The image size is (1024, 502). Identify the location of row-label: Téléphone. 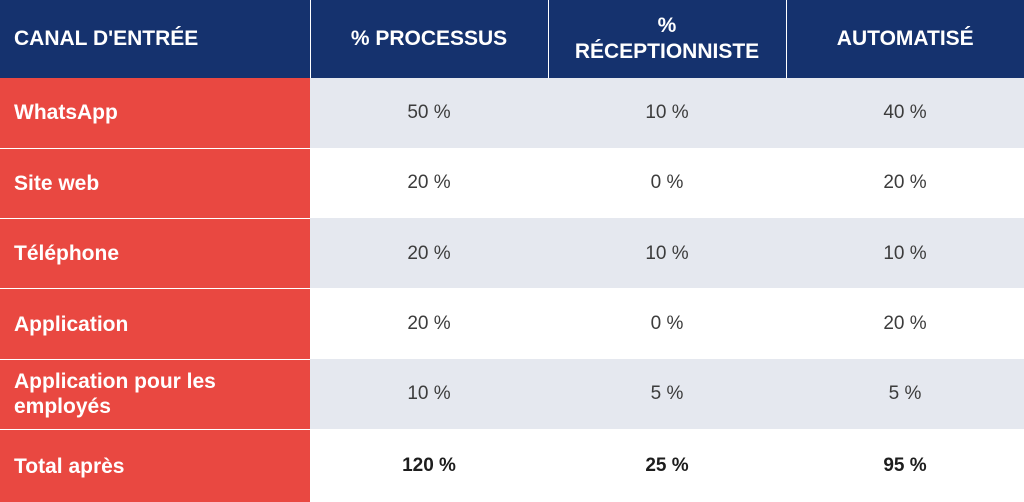
(155, 254).